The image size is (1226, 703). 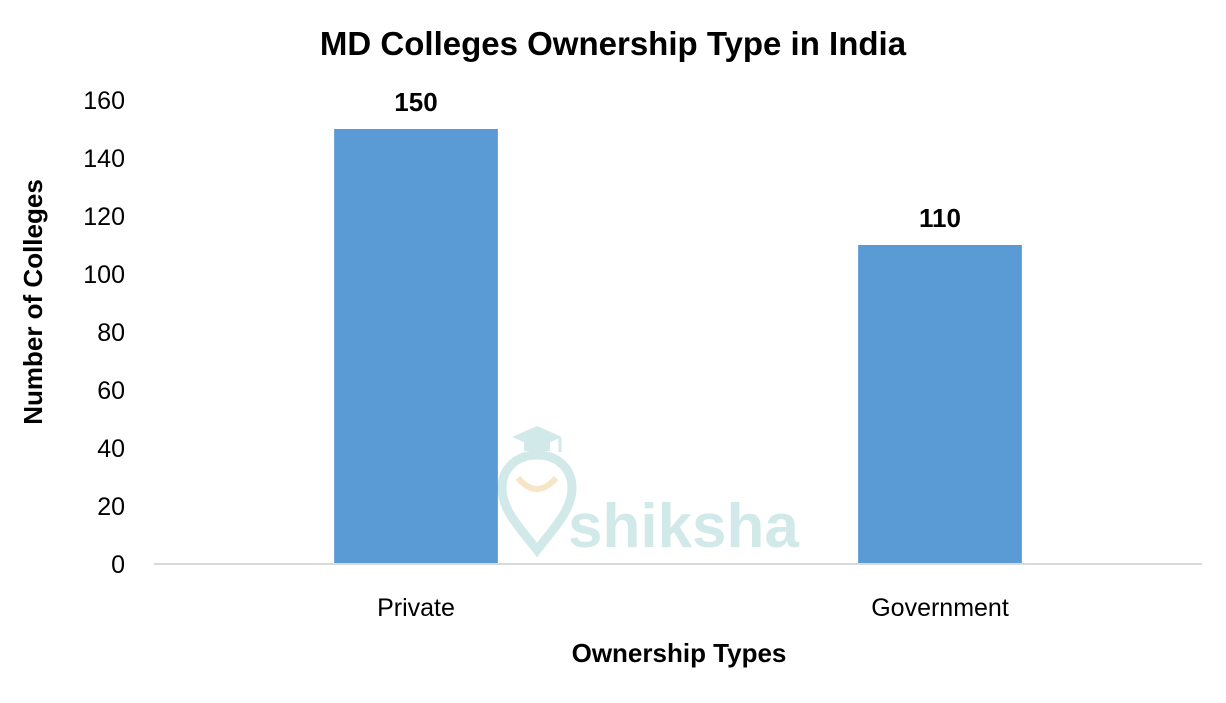 I want to click on y-tick-label: 100, so click(x=104, y=275).